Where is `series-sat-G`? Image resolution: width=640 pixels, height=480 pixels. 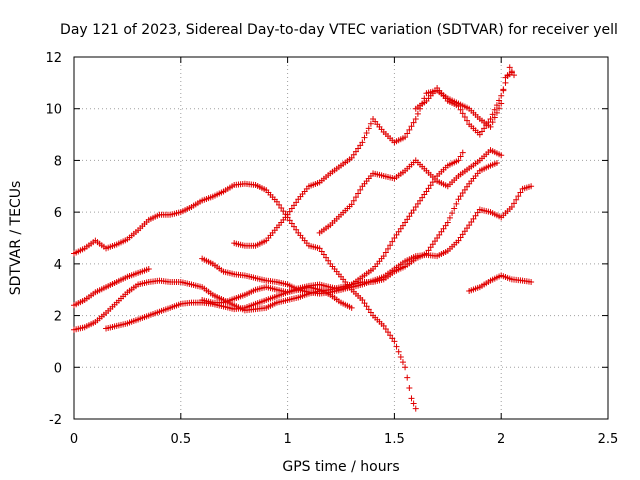 series-sat-G is located at coordinates (277, 297).